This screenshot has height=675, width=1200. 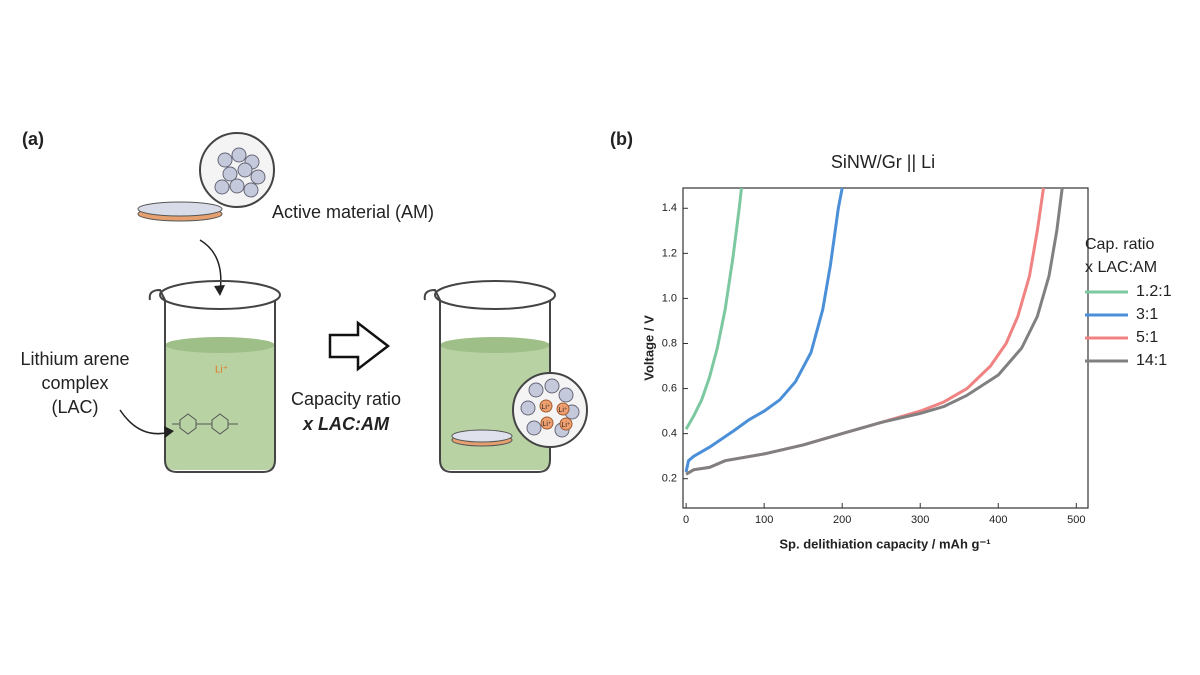 I want to click on legend-label: 1.2:1, so click(x=1154, y=291).